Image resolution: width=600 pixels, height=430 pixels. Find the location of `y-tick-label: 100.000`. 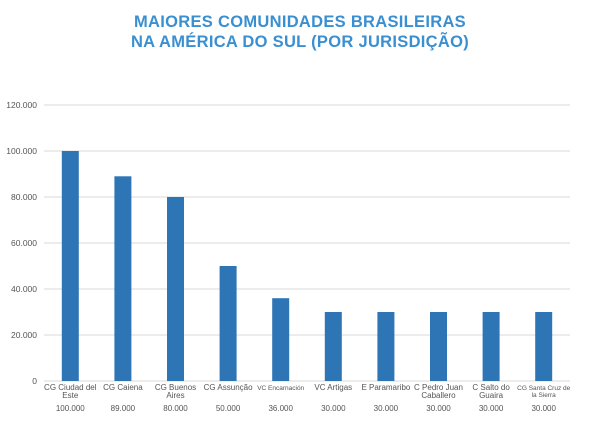

y-tick-label: 100.000 is located at coordinates (21, 151).